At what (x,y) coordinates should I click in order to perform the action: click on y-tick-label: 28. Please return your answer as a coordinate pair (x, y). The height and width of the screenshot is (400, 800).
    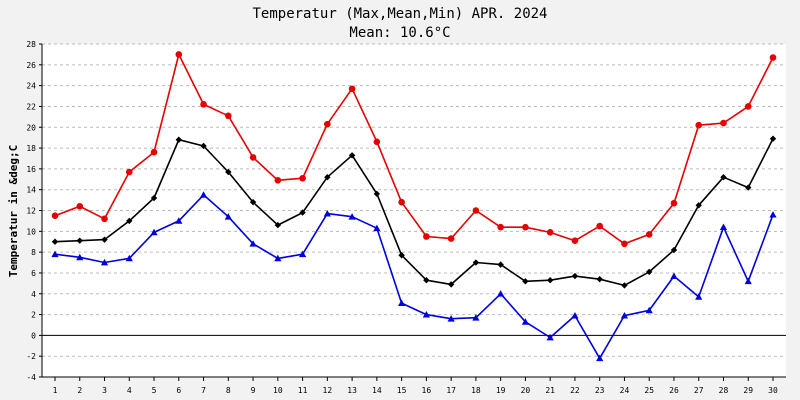
    Looking at the image, I should click on (31, 44).